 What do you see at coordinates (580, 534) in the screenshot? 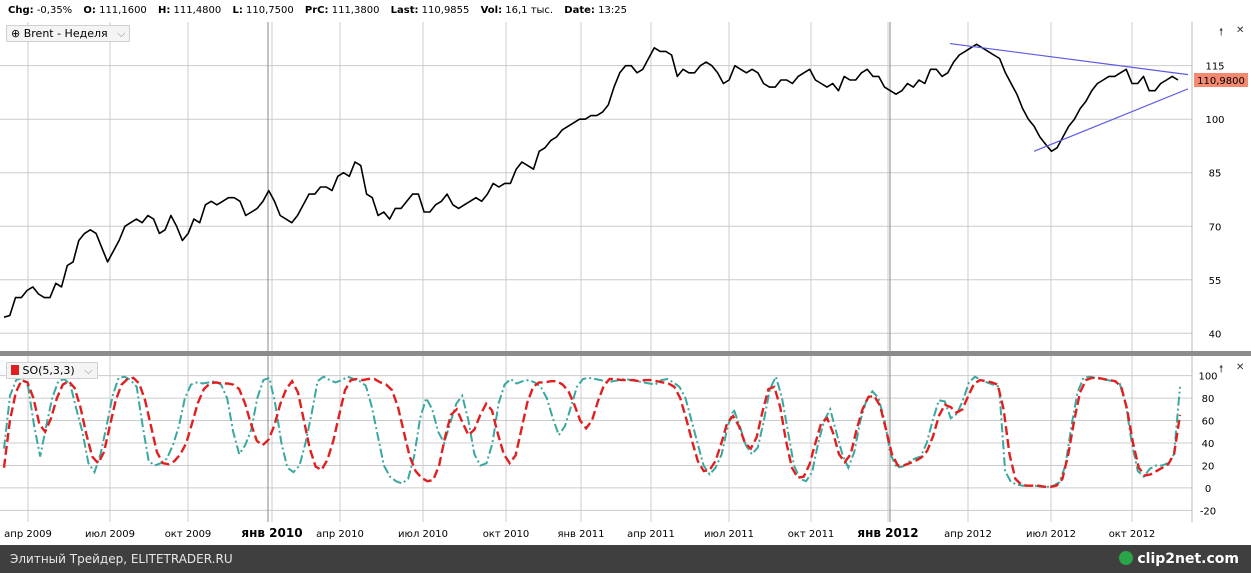
I see `x-tick-label: янв 2011` at bounding box center [580, 534].